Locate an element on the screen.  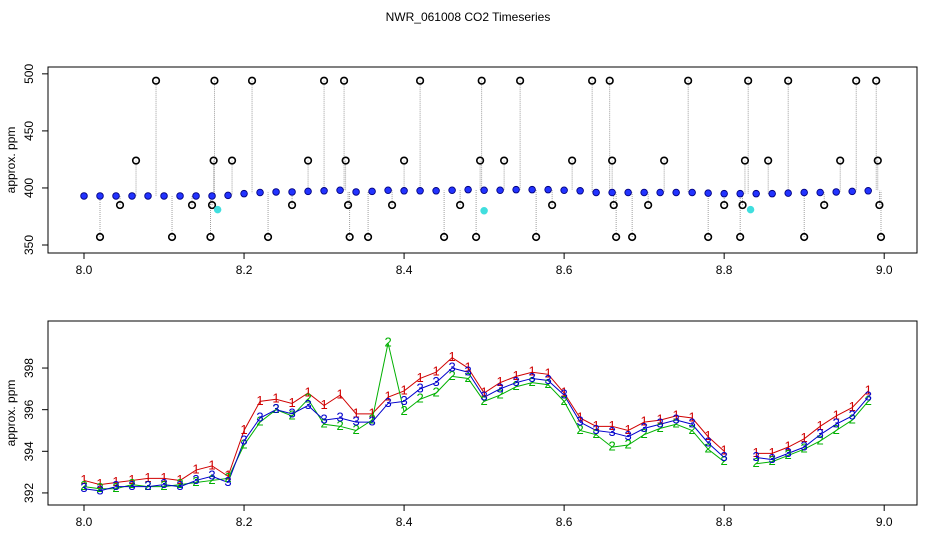
y-tick-label: 396 is located at coordinates (29, 409).